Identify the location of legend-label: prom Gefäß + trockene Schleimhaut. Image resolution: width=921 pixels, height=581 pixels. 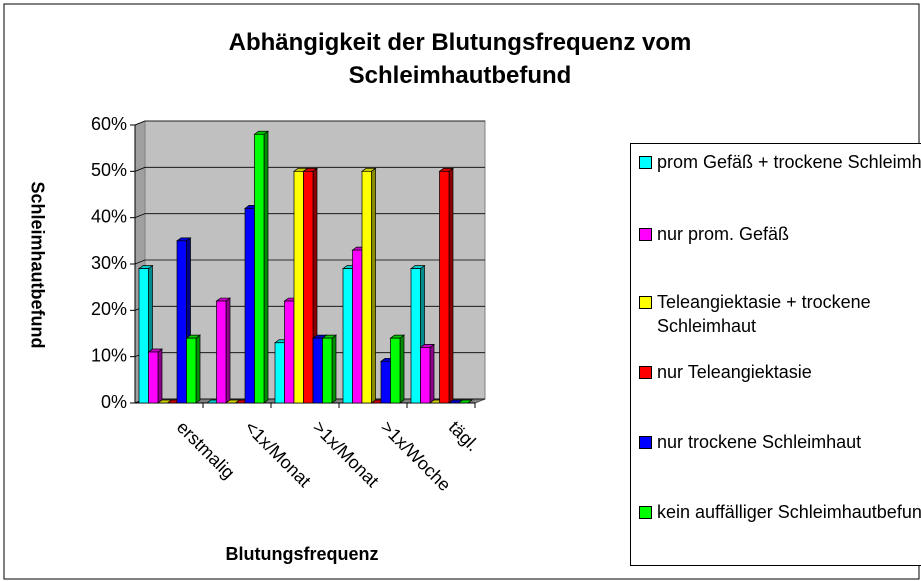
(789, 162).